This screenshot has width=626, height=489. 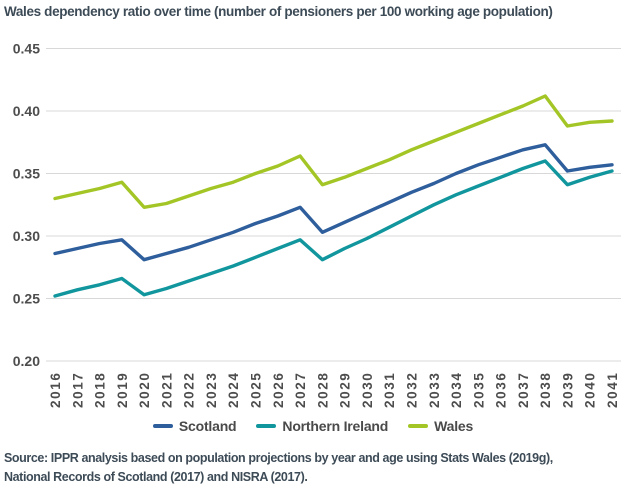 What do you see at coordinates (523, 390) in the screenshot?
I see `x-tick-label: 2037` at bounding box center [523, 390].